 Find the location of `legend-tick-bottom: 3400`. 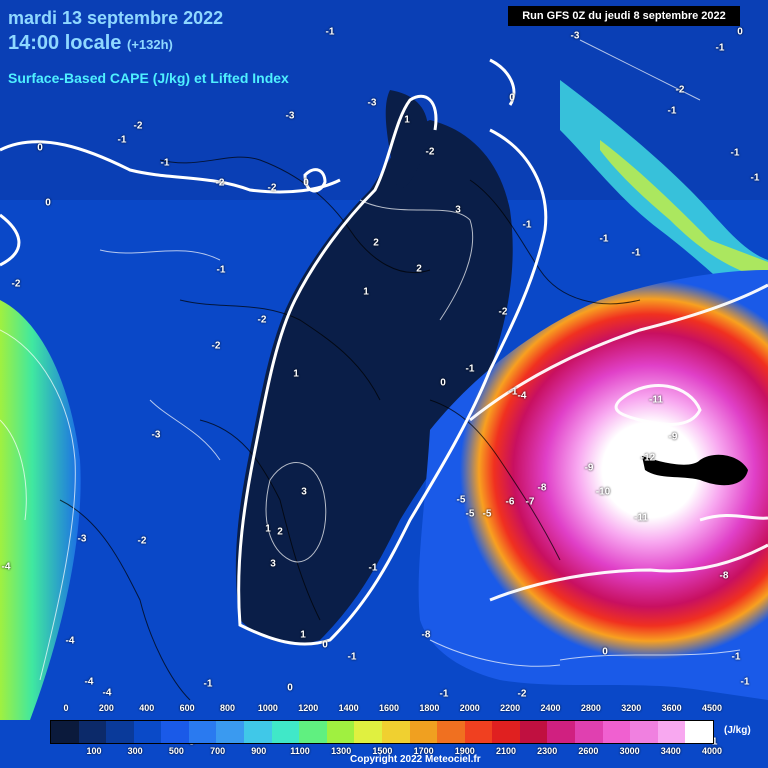

legend-tick-bottom: 3400 is located at coordinates (670, 751).